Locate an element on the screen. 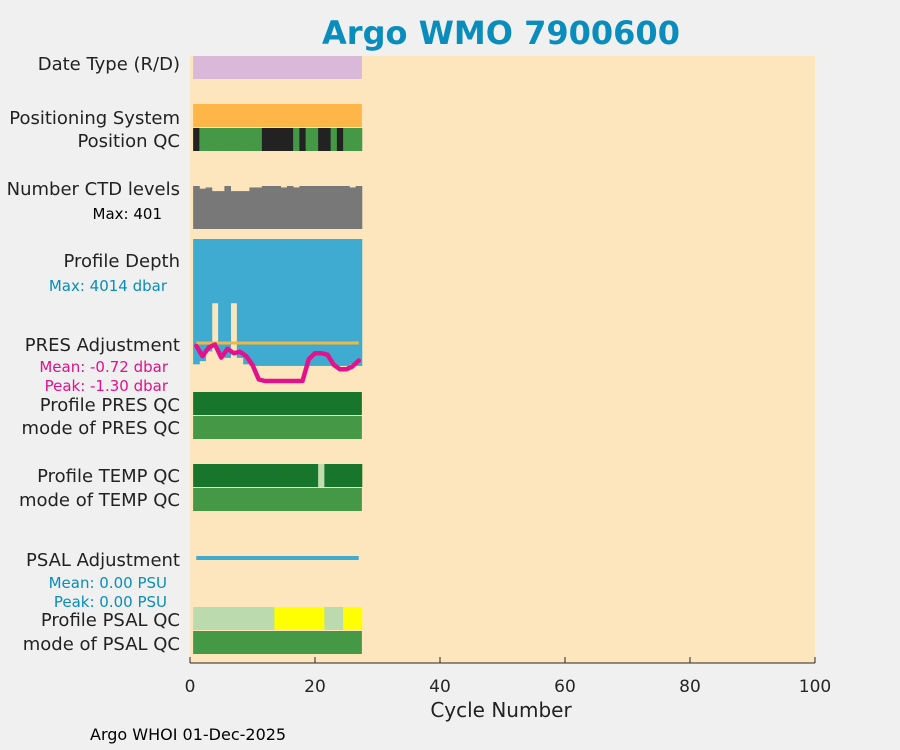 This screenshot has width=900, height=750. row-label-profile-depth: Profile Depth is located at coordinates (121, 261).